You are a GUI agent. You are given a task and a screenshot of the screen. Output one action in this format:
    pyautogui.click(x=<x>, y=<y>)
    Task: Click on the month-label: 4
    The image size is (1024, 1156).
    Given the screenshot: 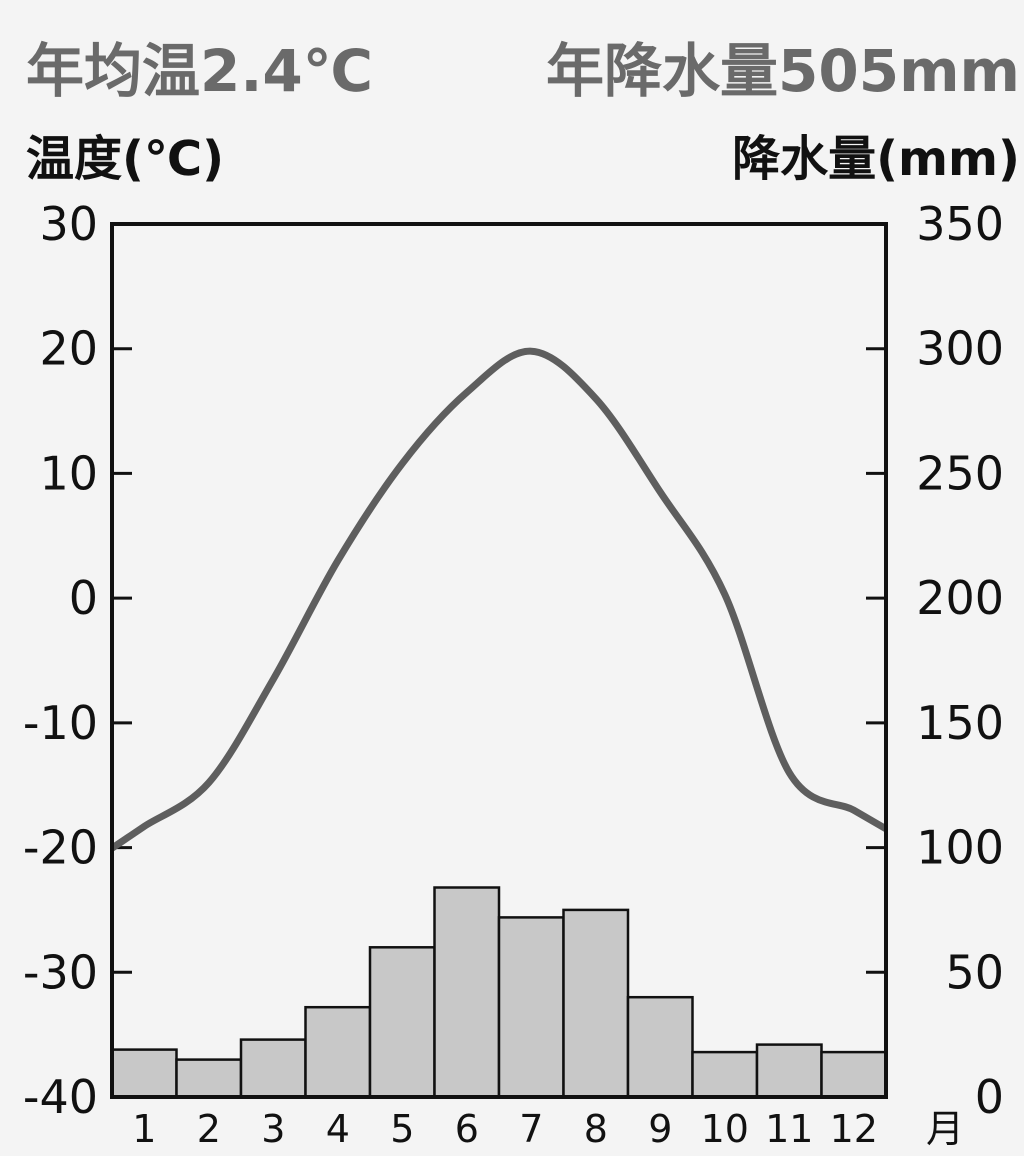 What is the action you would take?
    pyautogui.click(x=338, y=1129)
    